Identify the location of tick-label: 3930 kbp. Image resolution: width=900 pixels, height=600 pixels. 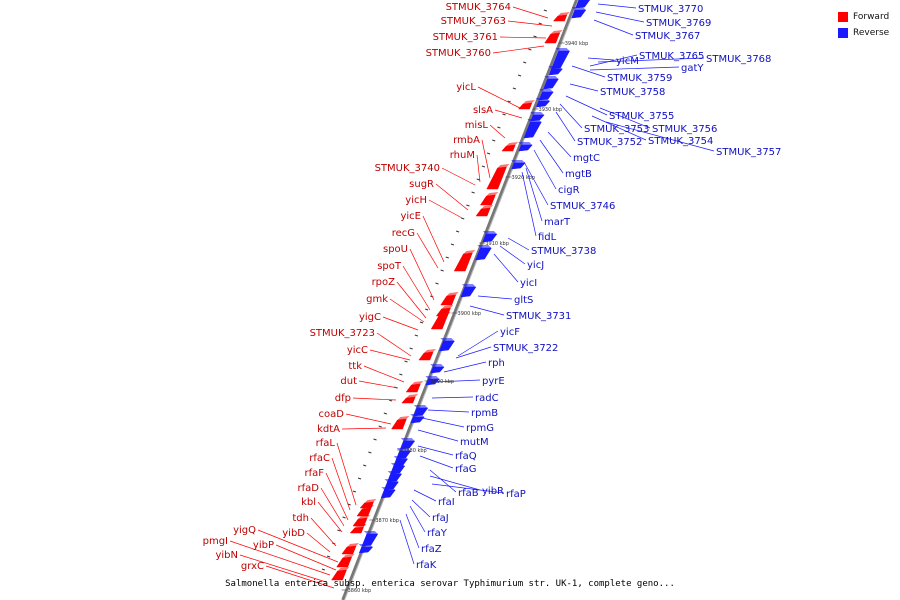
(551, 110).